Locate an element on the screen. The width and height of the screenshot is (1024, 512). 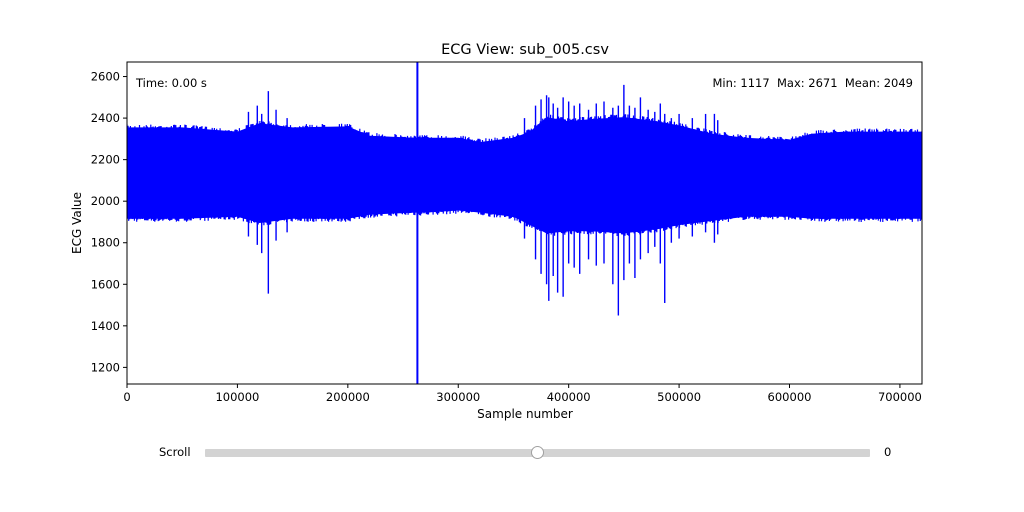
chart-title: ECG View: sub_005.csv is located at coordinates (525, 50).